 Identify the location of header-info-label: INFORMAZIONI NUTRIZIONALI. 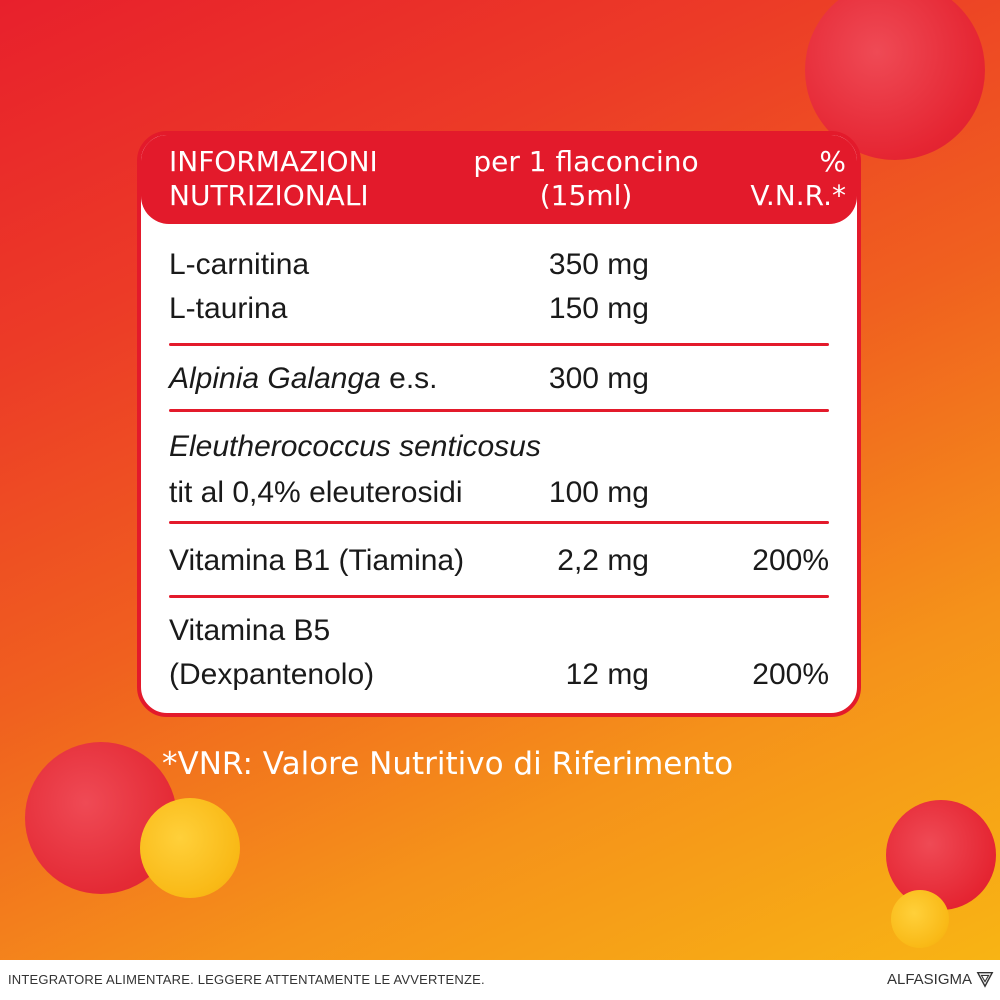
(273, 179).